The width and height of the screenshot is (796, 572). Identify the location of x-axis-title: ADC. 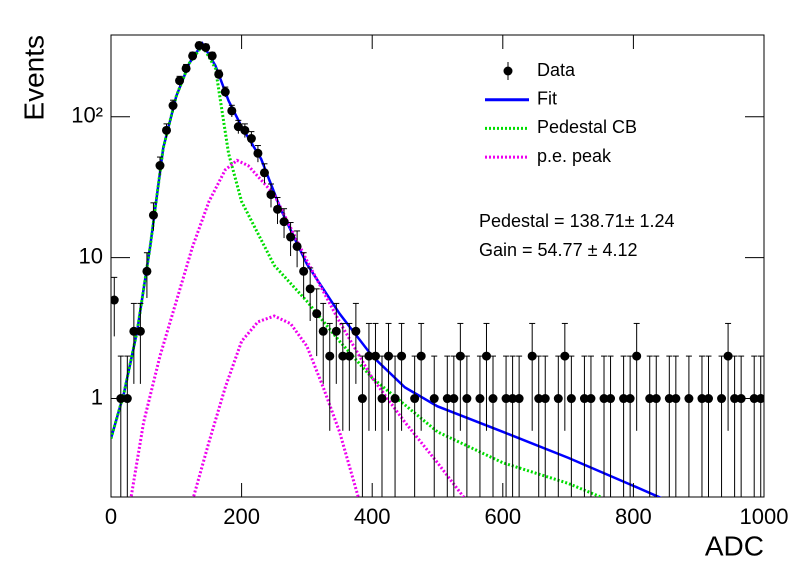
(734, 545).